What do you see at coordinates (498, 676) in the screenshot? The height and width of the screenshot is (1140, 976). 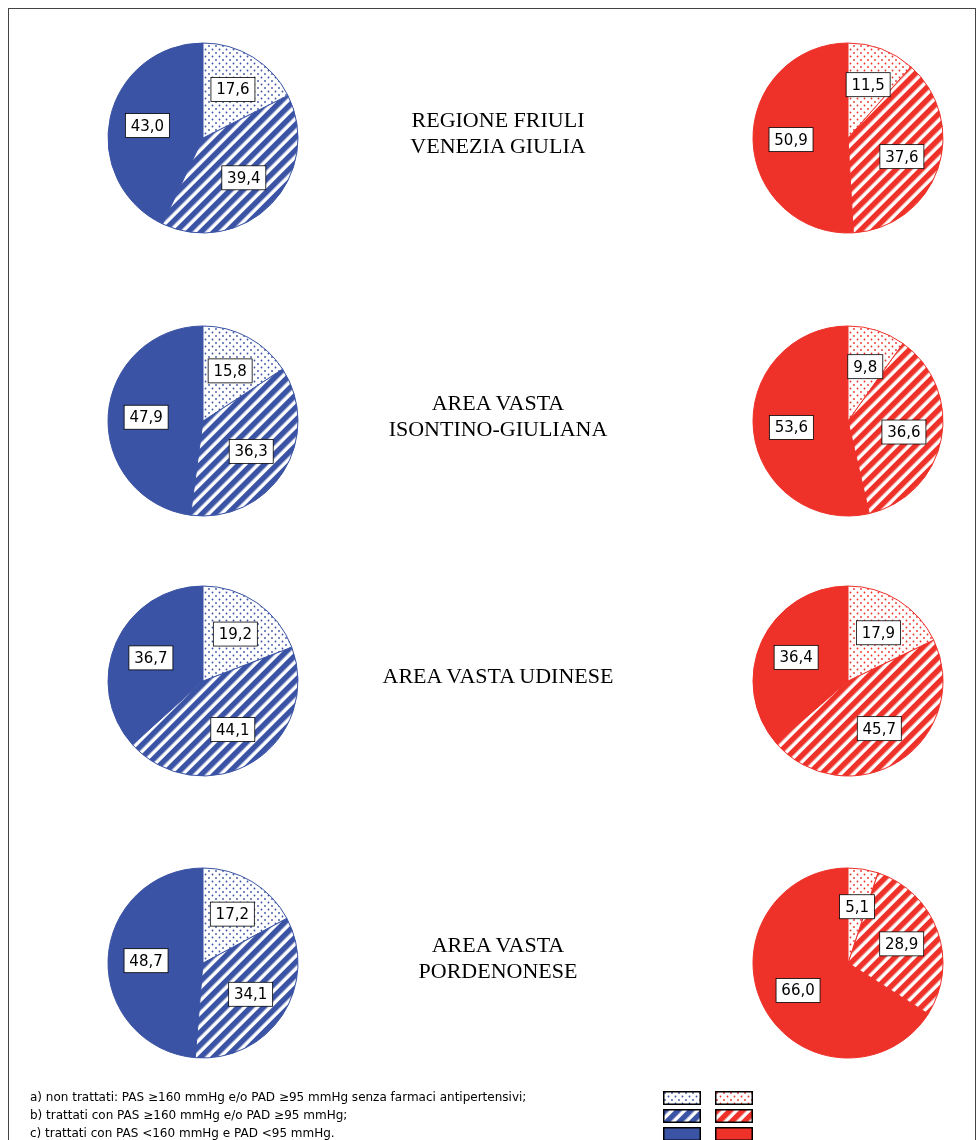 I see `text: AREA VASTA UDINESE` at bounding box center [498, 676].